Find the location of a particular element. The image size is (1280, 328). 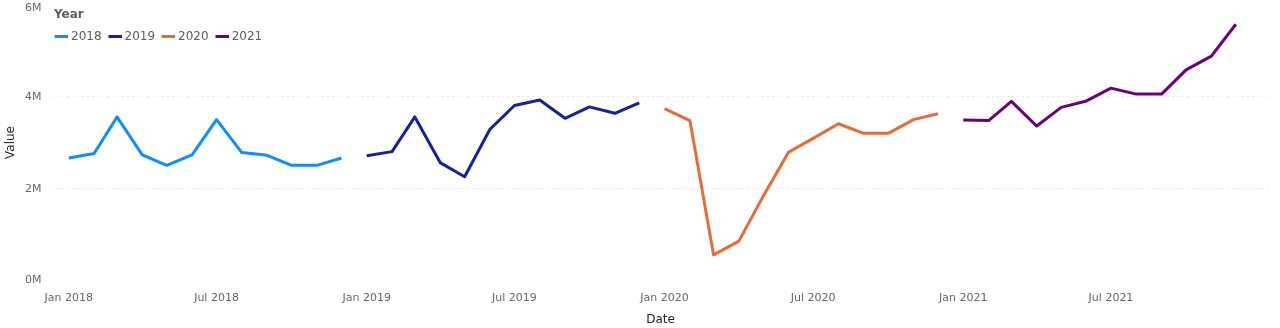

x-tick-label: Jan 2020 is located at coordinates (664, 297).